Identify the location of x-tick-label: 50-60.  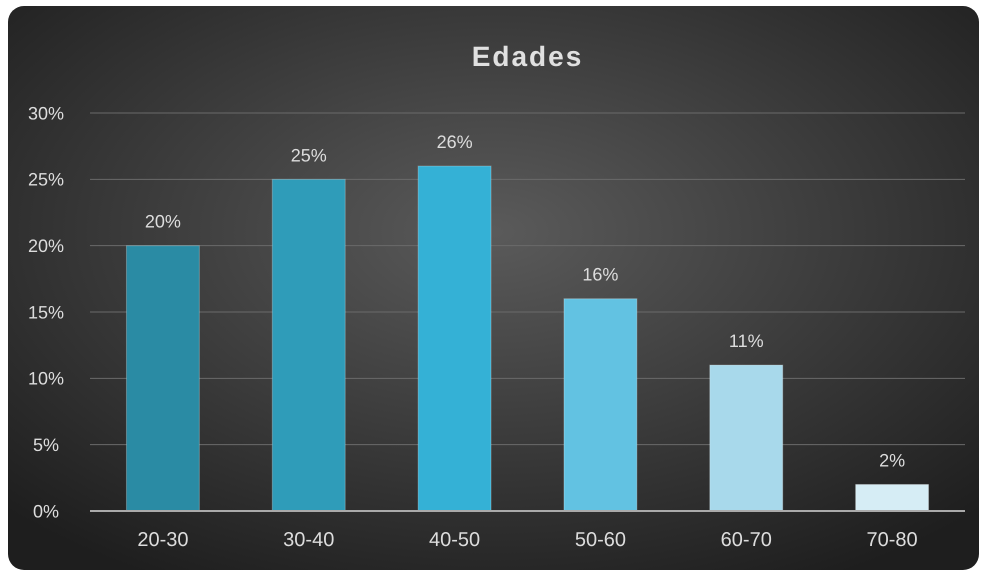
(600, 540).